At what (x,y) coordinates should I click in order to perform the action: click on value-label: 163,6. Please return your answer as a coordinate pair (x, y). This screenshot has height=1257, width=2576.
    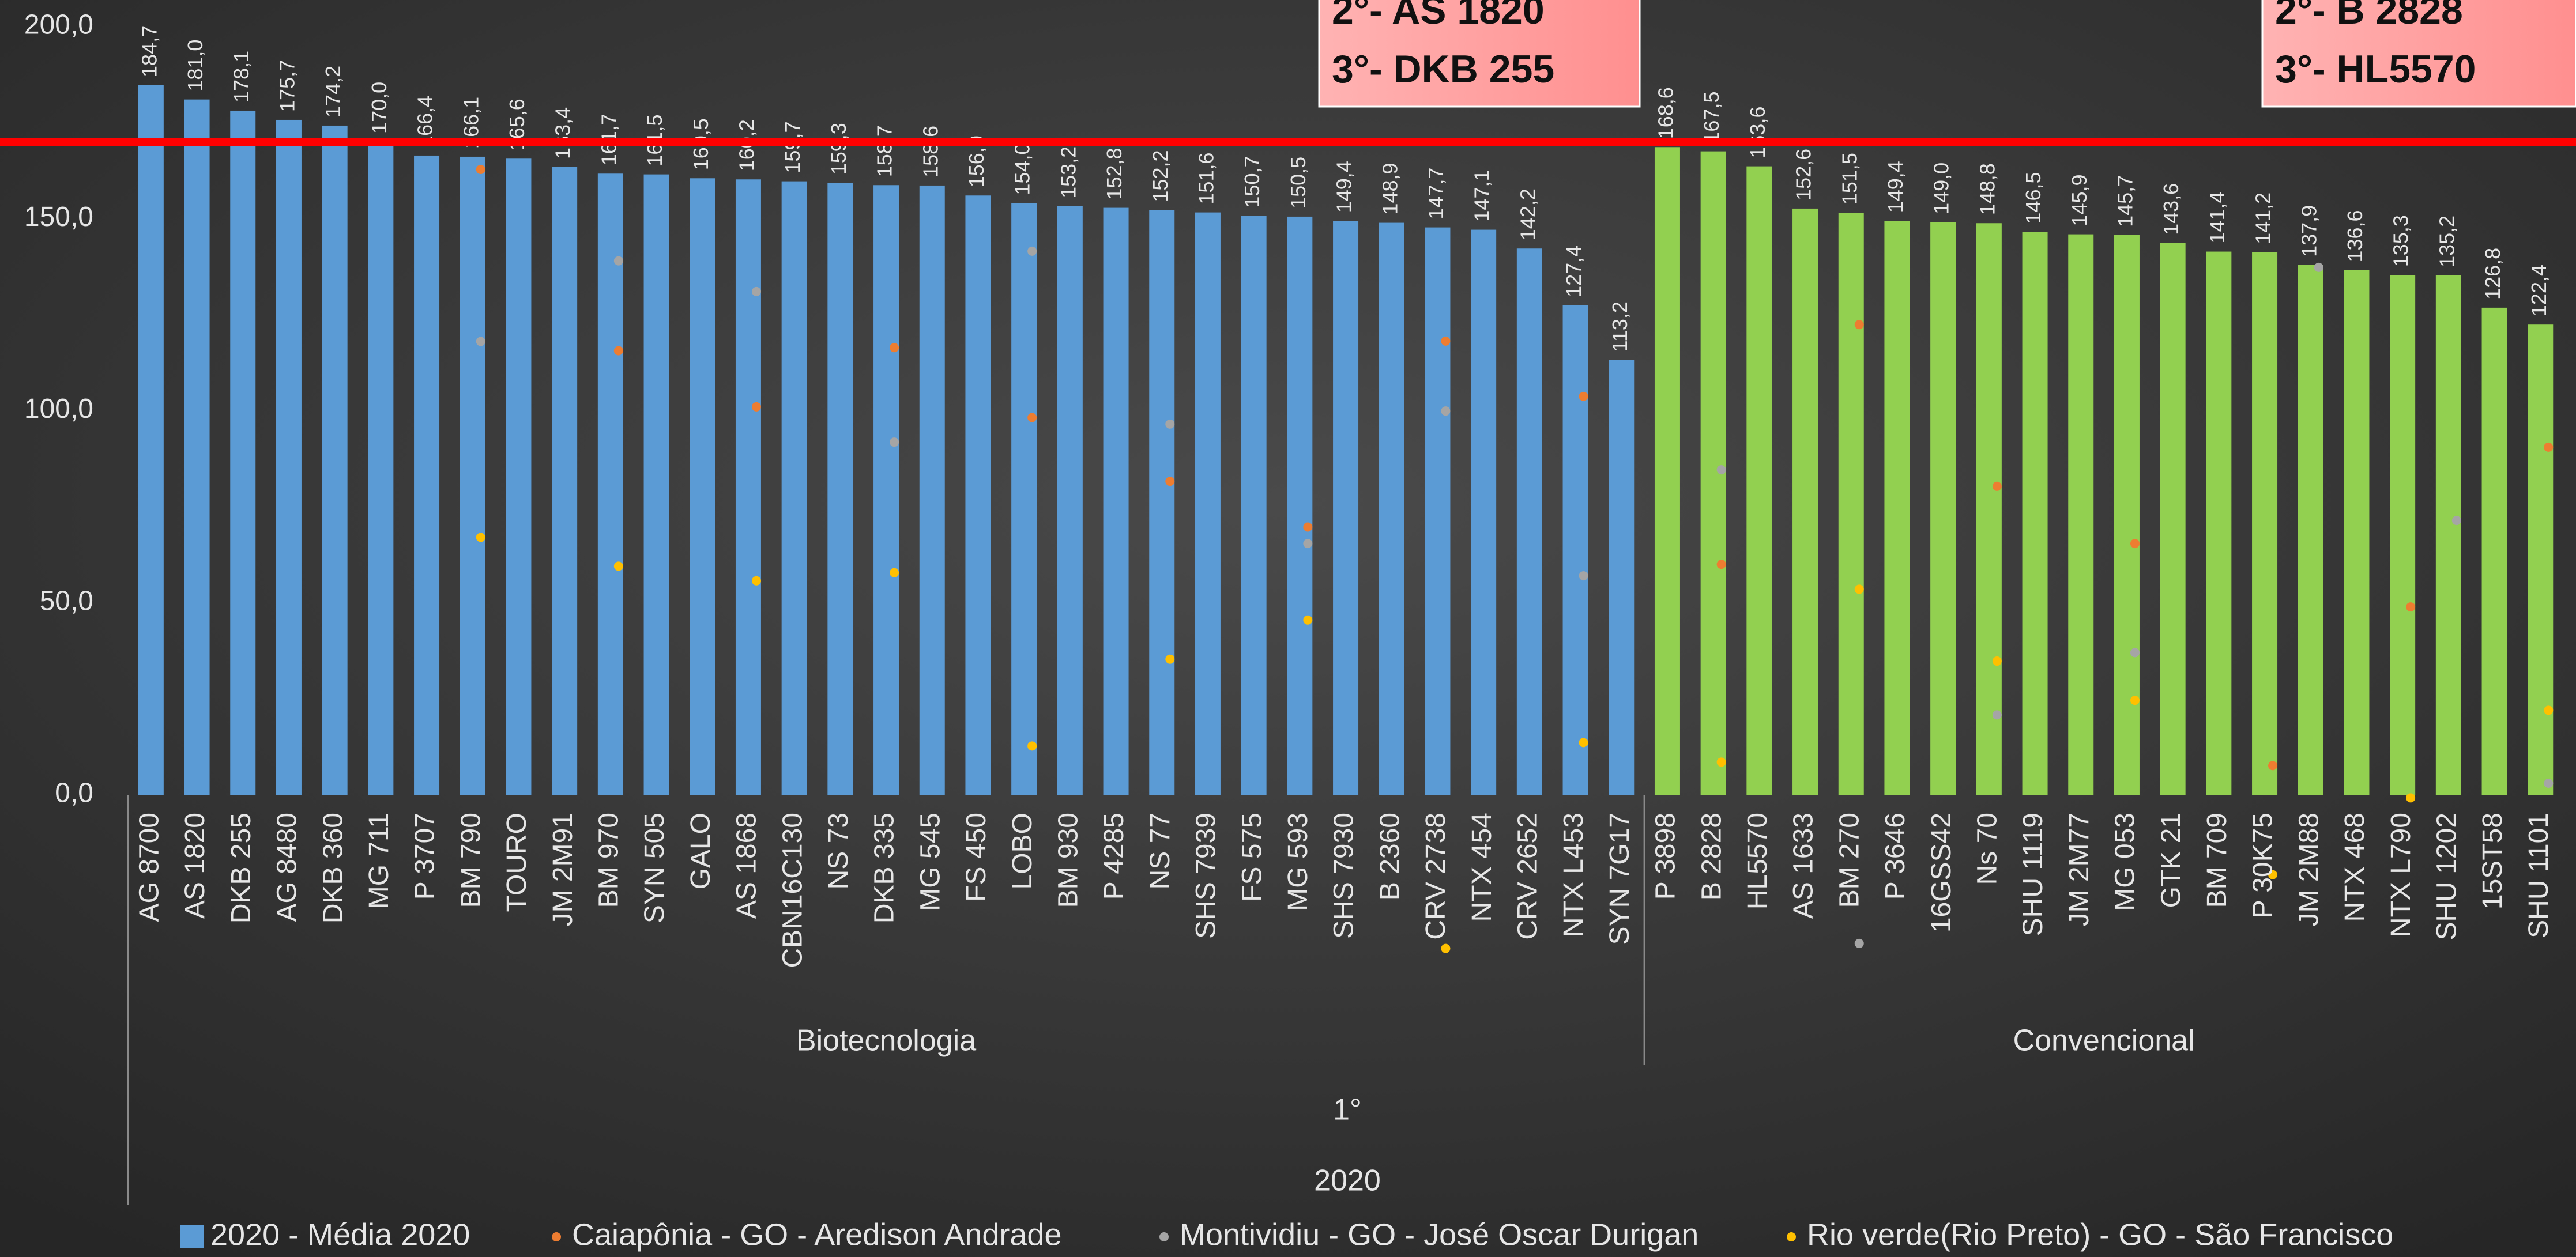
    Looking at the image, I should click on (1757, 132).